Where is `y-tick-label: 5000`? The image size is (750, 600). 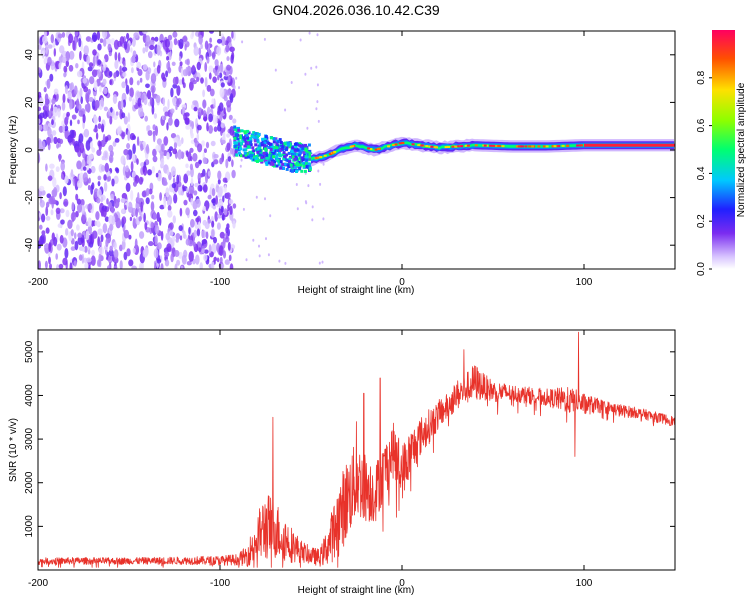 y-tick-label: 5000 is located at coordinates (29, 351).